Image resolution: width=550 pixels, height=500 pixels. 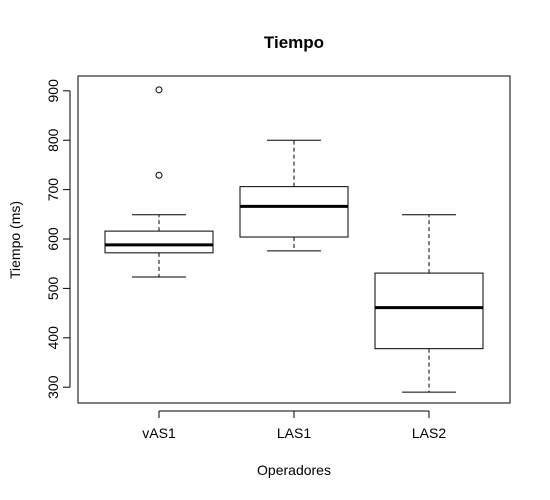 What do you see at coordinates (294, 42) in the screenshot?
I see `chart-title: Tiempo` at bounding box center [294, 42].